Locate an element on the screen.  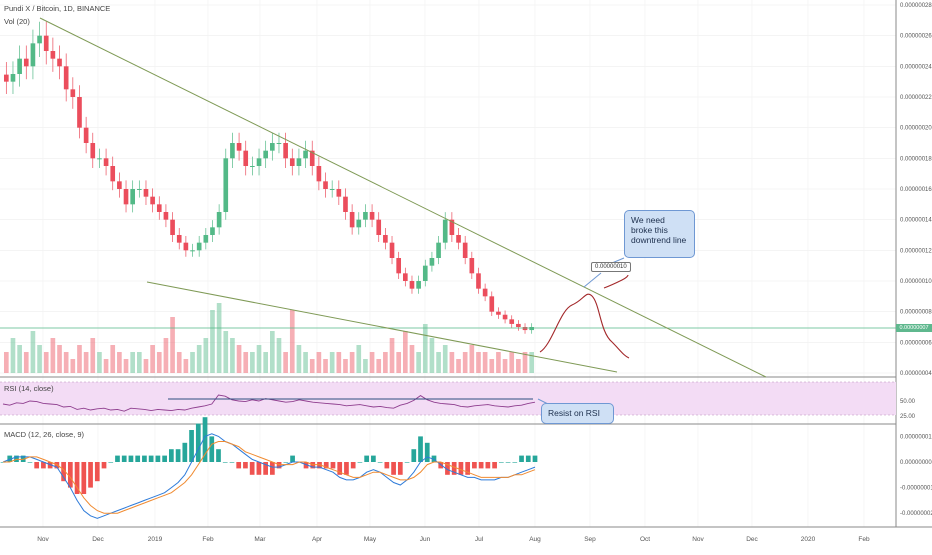
target-price-label: 0.00000010 is located at coordinates (611, 267).